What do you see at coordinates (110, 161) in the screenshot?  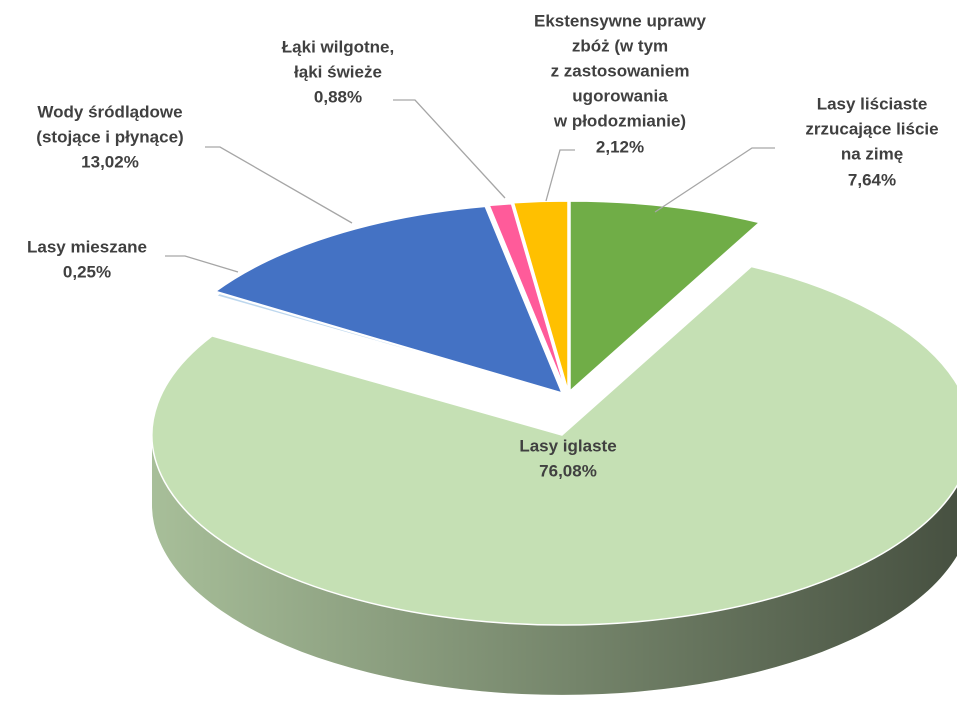 I see `slice-value-label: 13,02%` at bounding box center [110, 161].